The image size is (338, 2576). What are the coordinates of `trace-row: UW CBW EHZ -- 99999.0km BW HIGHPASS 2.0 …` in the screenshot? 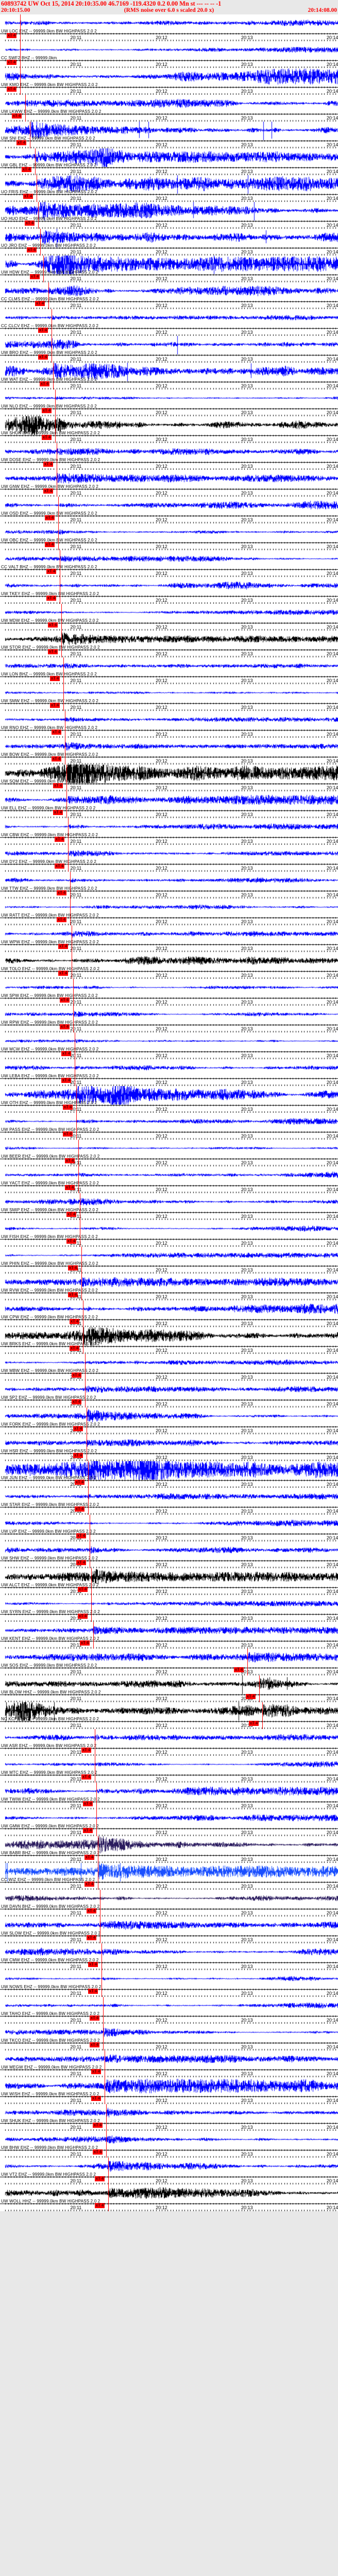 It's located at (169, 827).